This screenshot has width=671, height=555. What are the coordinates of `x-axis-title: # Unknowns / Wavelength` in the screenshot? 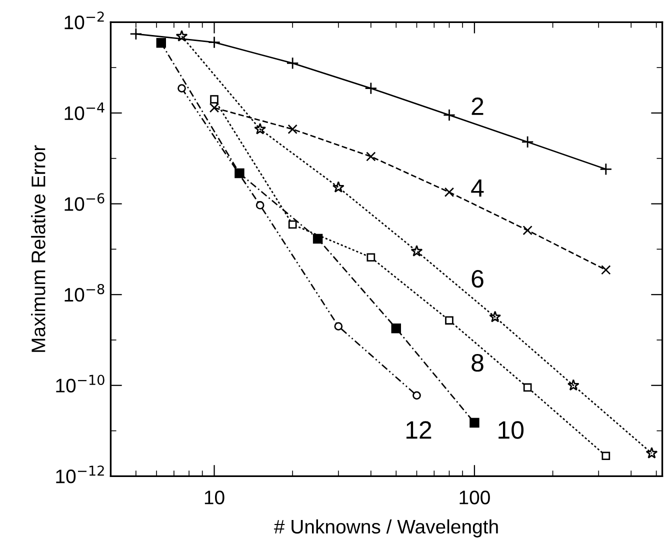 It's located at (386, 528).